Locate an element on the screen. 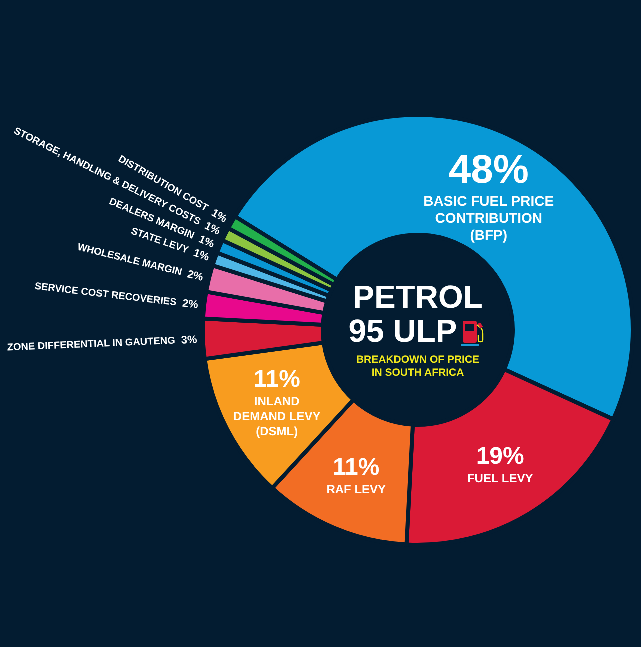 The image size is (641, 647). data-label: 48% is located at coordinates (488, 170).